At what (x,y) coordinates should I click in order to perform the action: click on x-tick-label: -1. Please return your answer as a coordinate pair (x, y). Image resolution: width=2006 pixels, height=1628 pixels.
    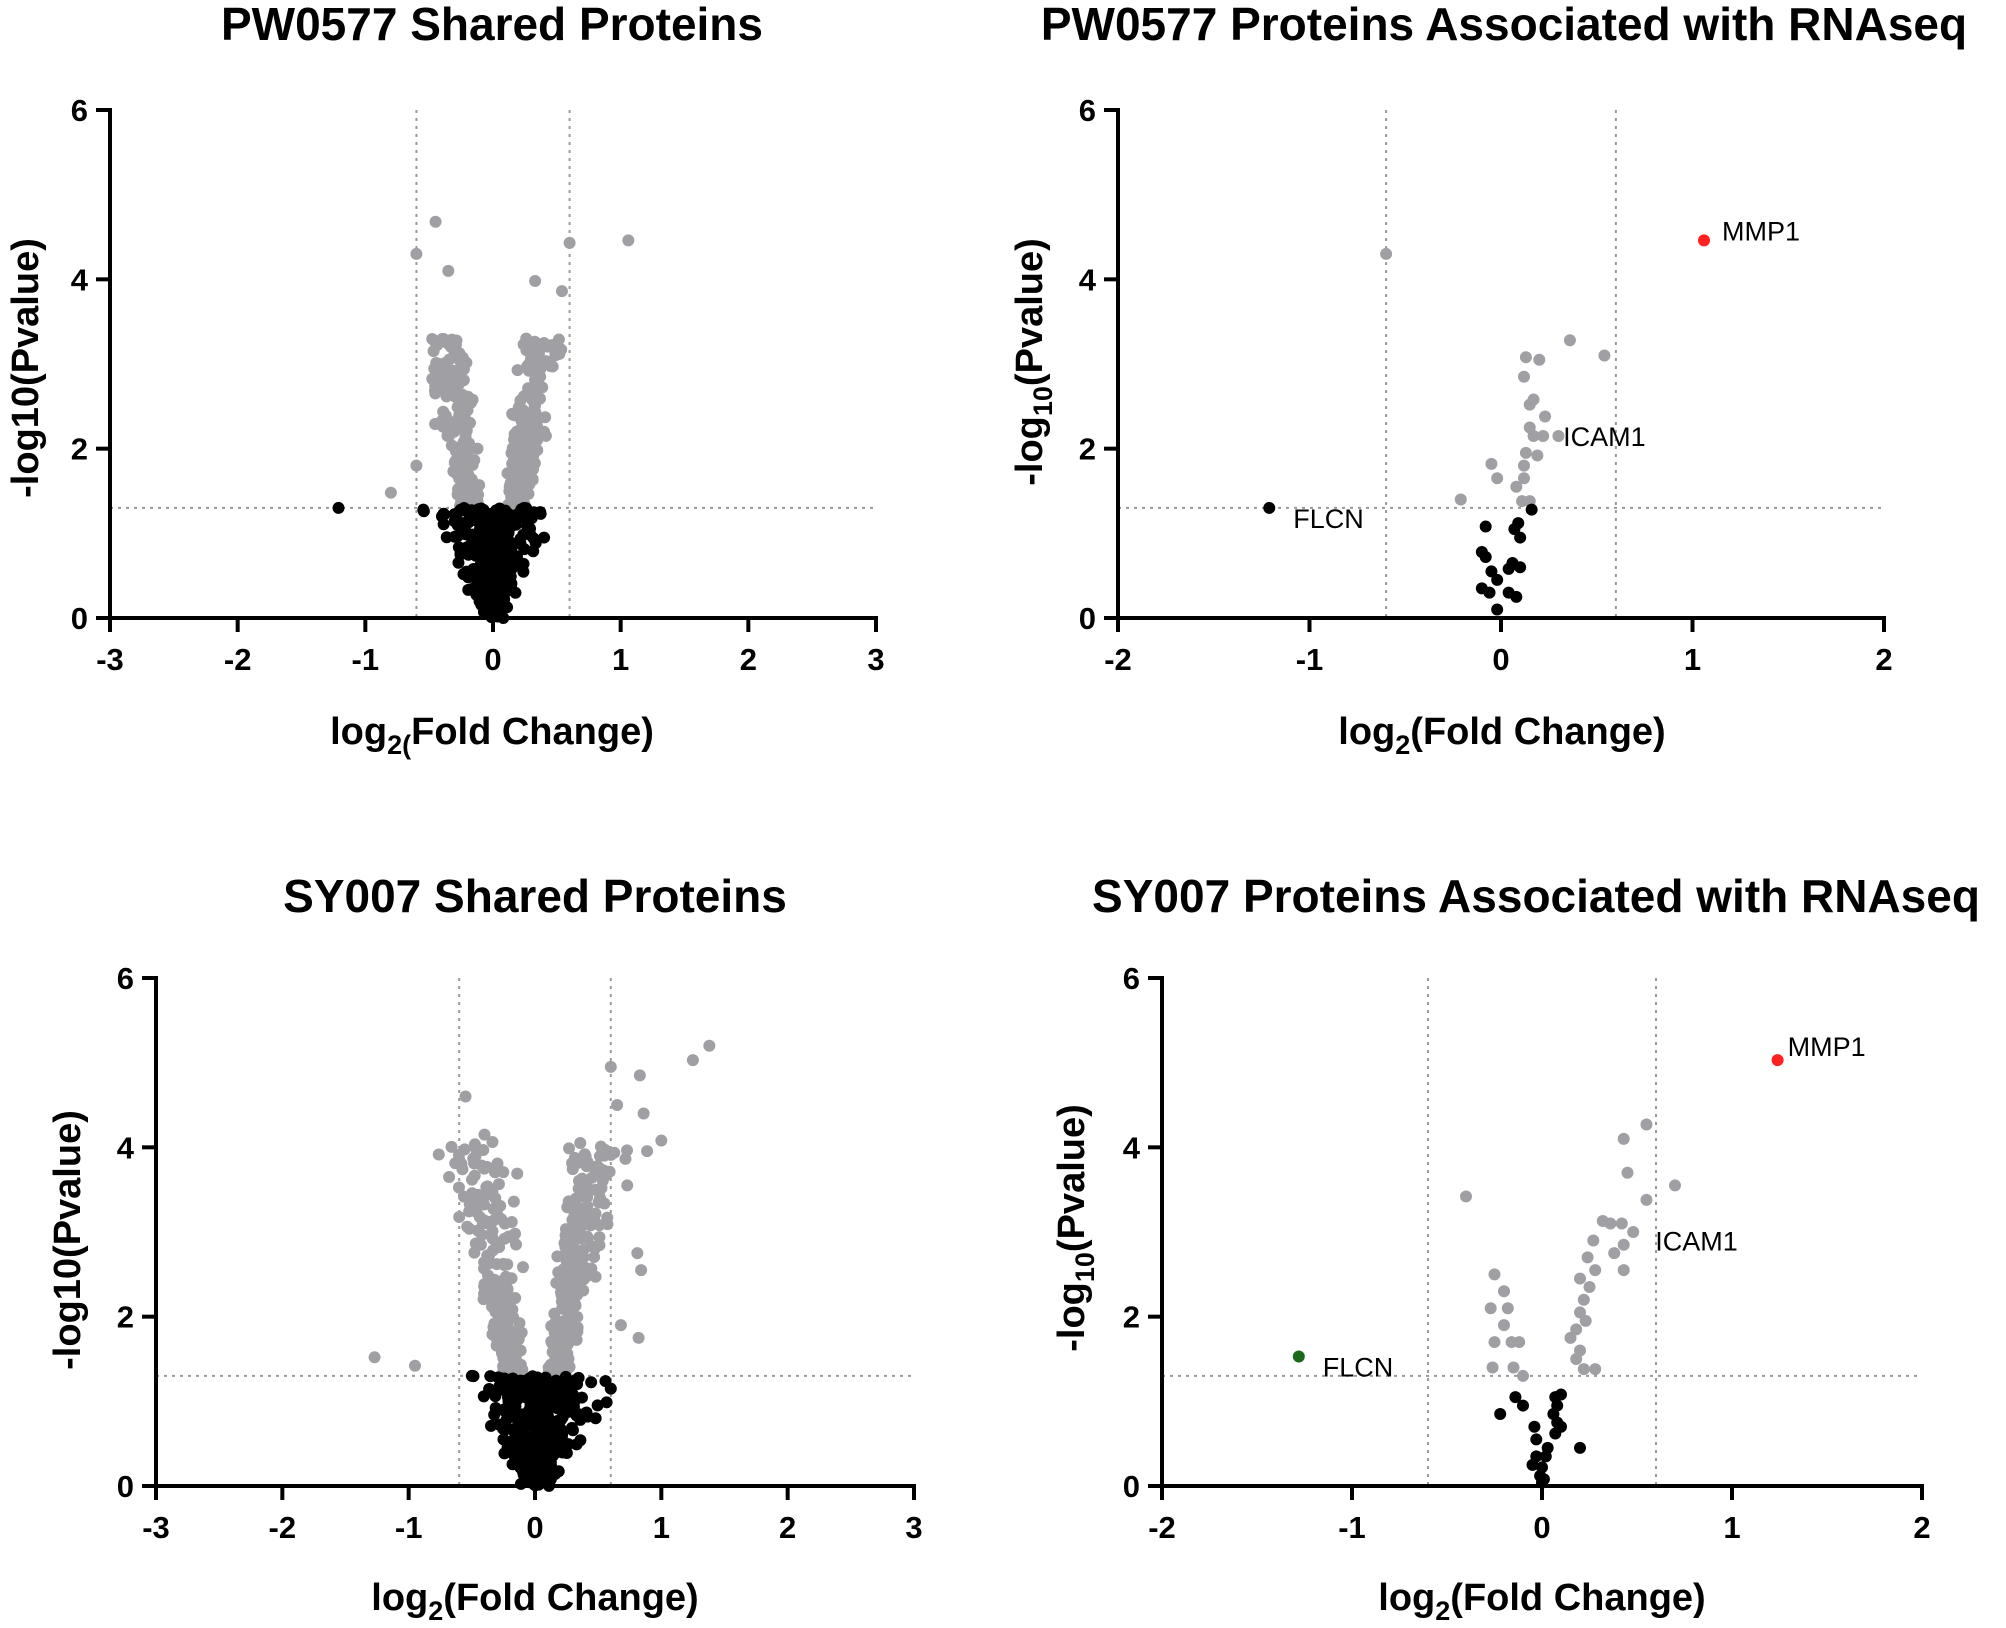
    Looking at the image, I should click on (366, 659).